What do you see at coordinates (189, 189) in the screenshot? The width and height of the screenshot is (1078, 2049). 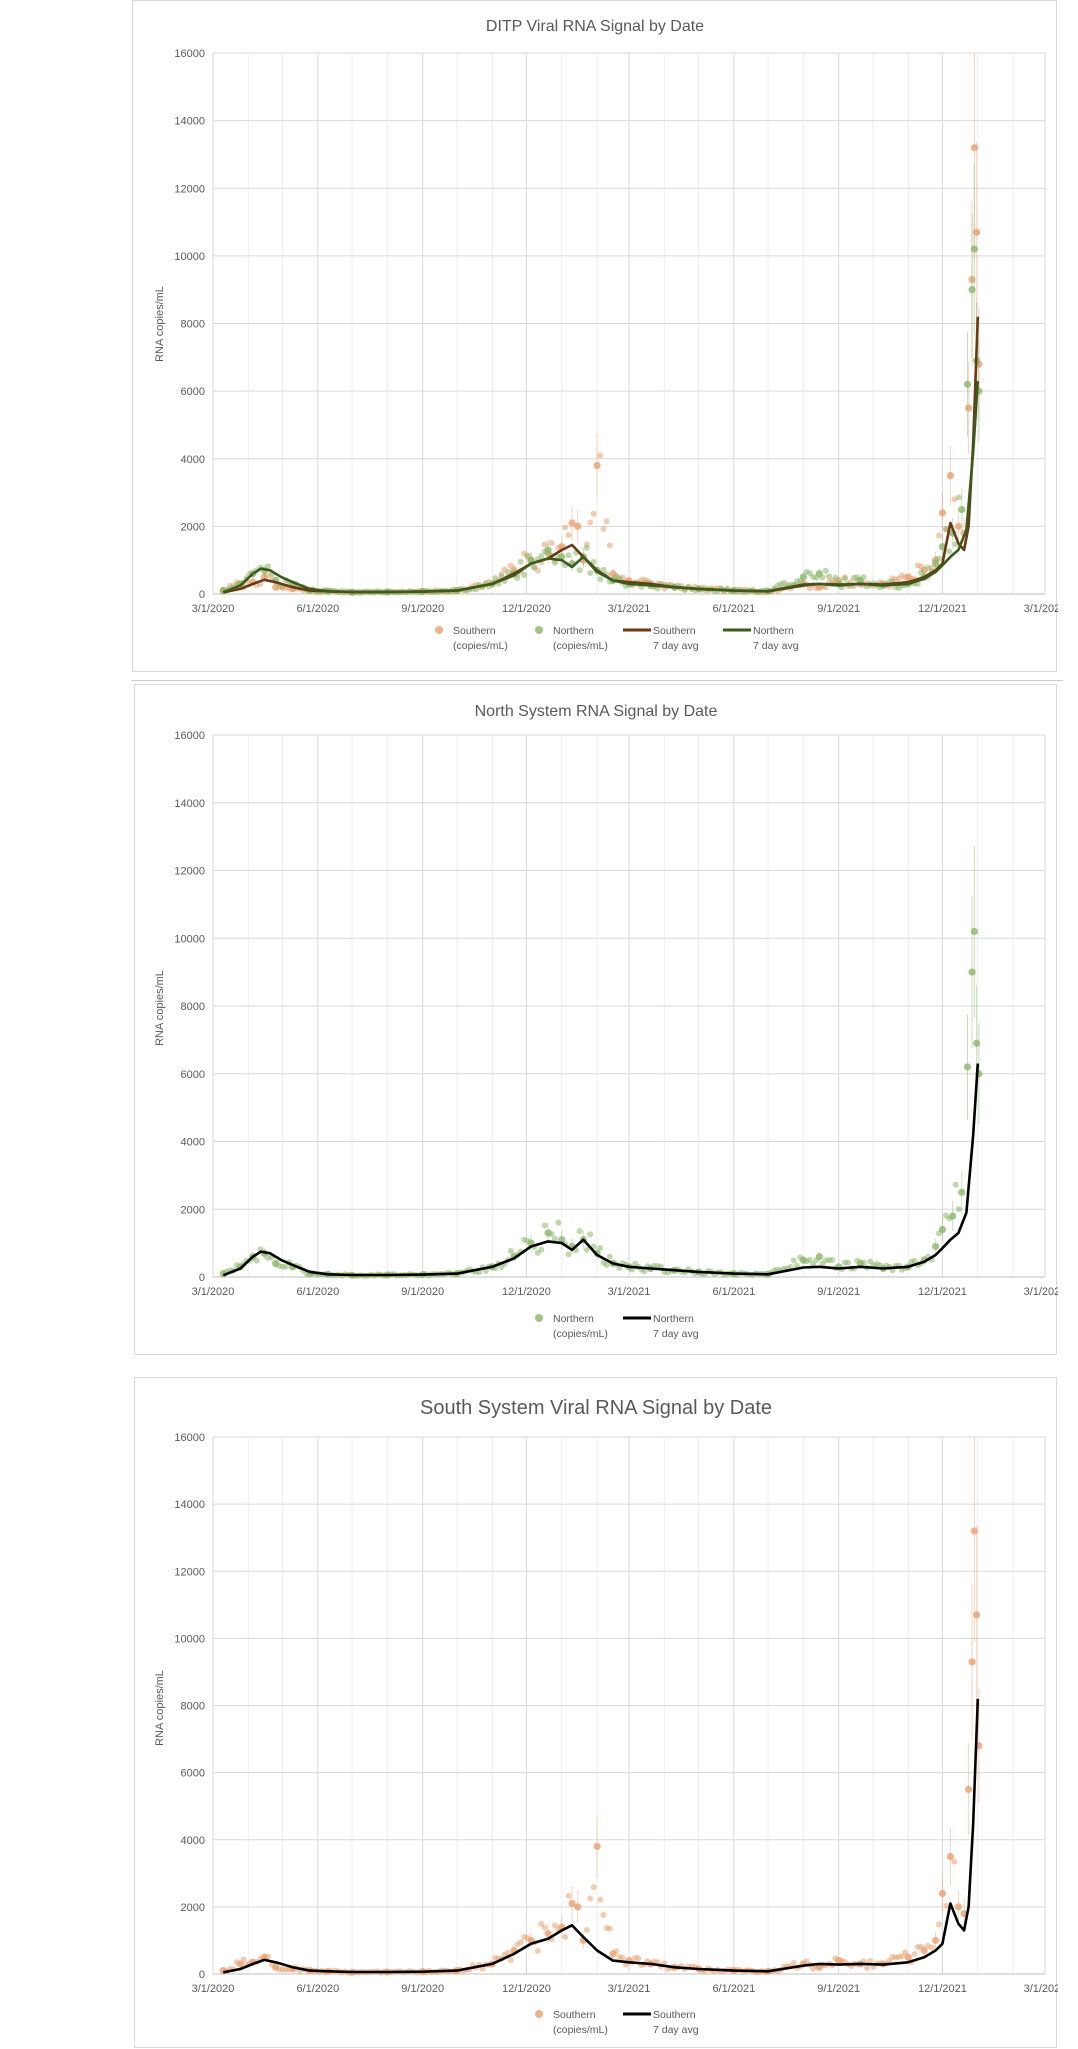 I see `y-tick-label: 12000` at bounding box center [189, 189].